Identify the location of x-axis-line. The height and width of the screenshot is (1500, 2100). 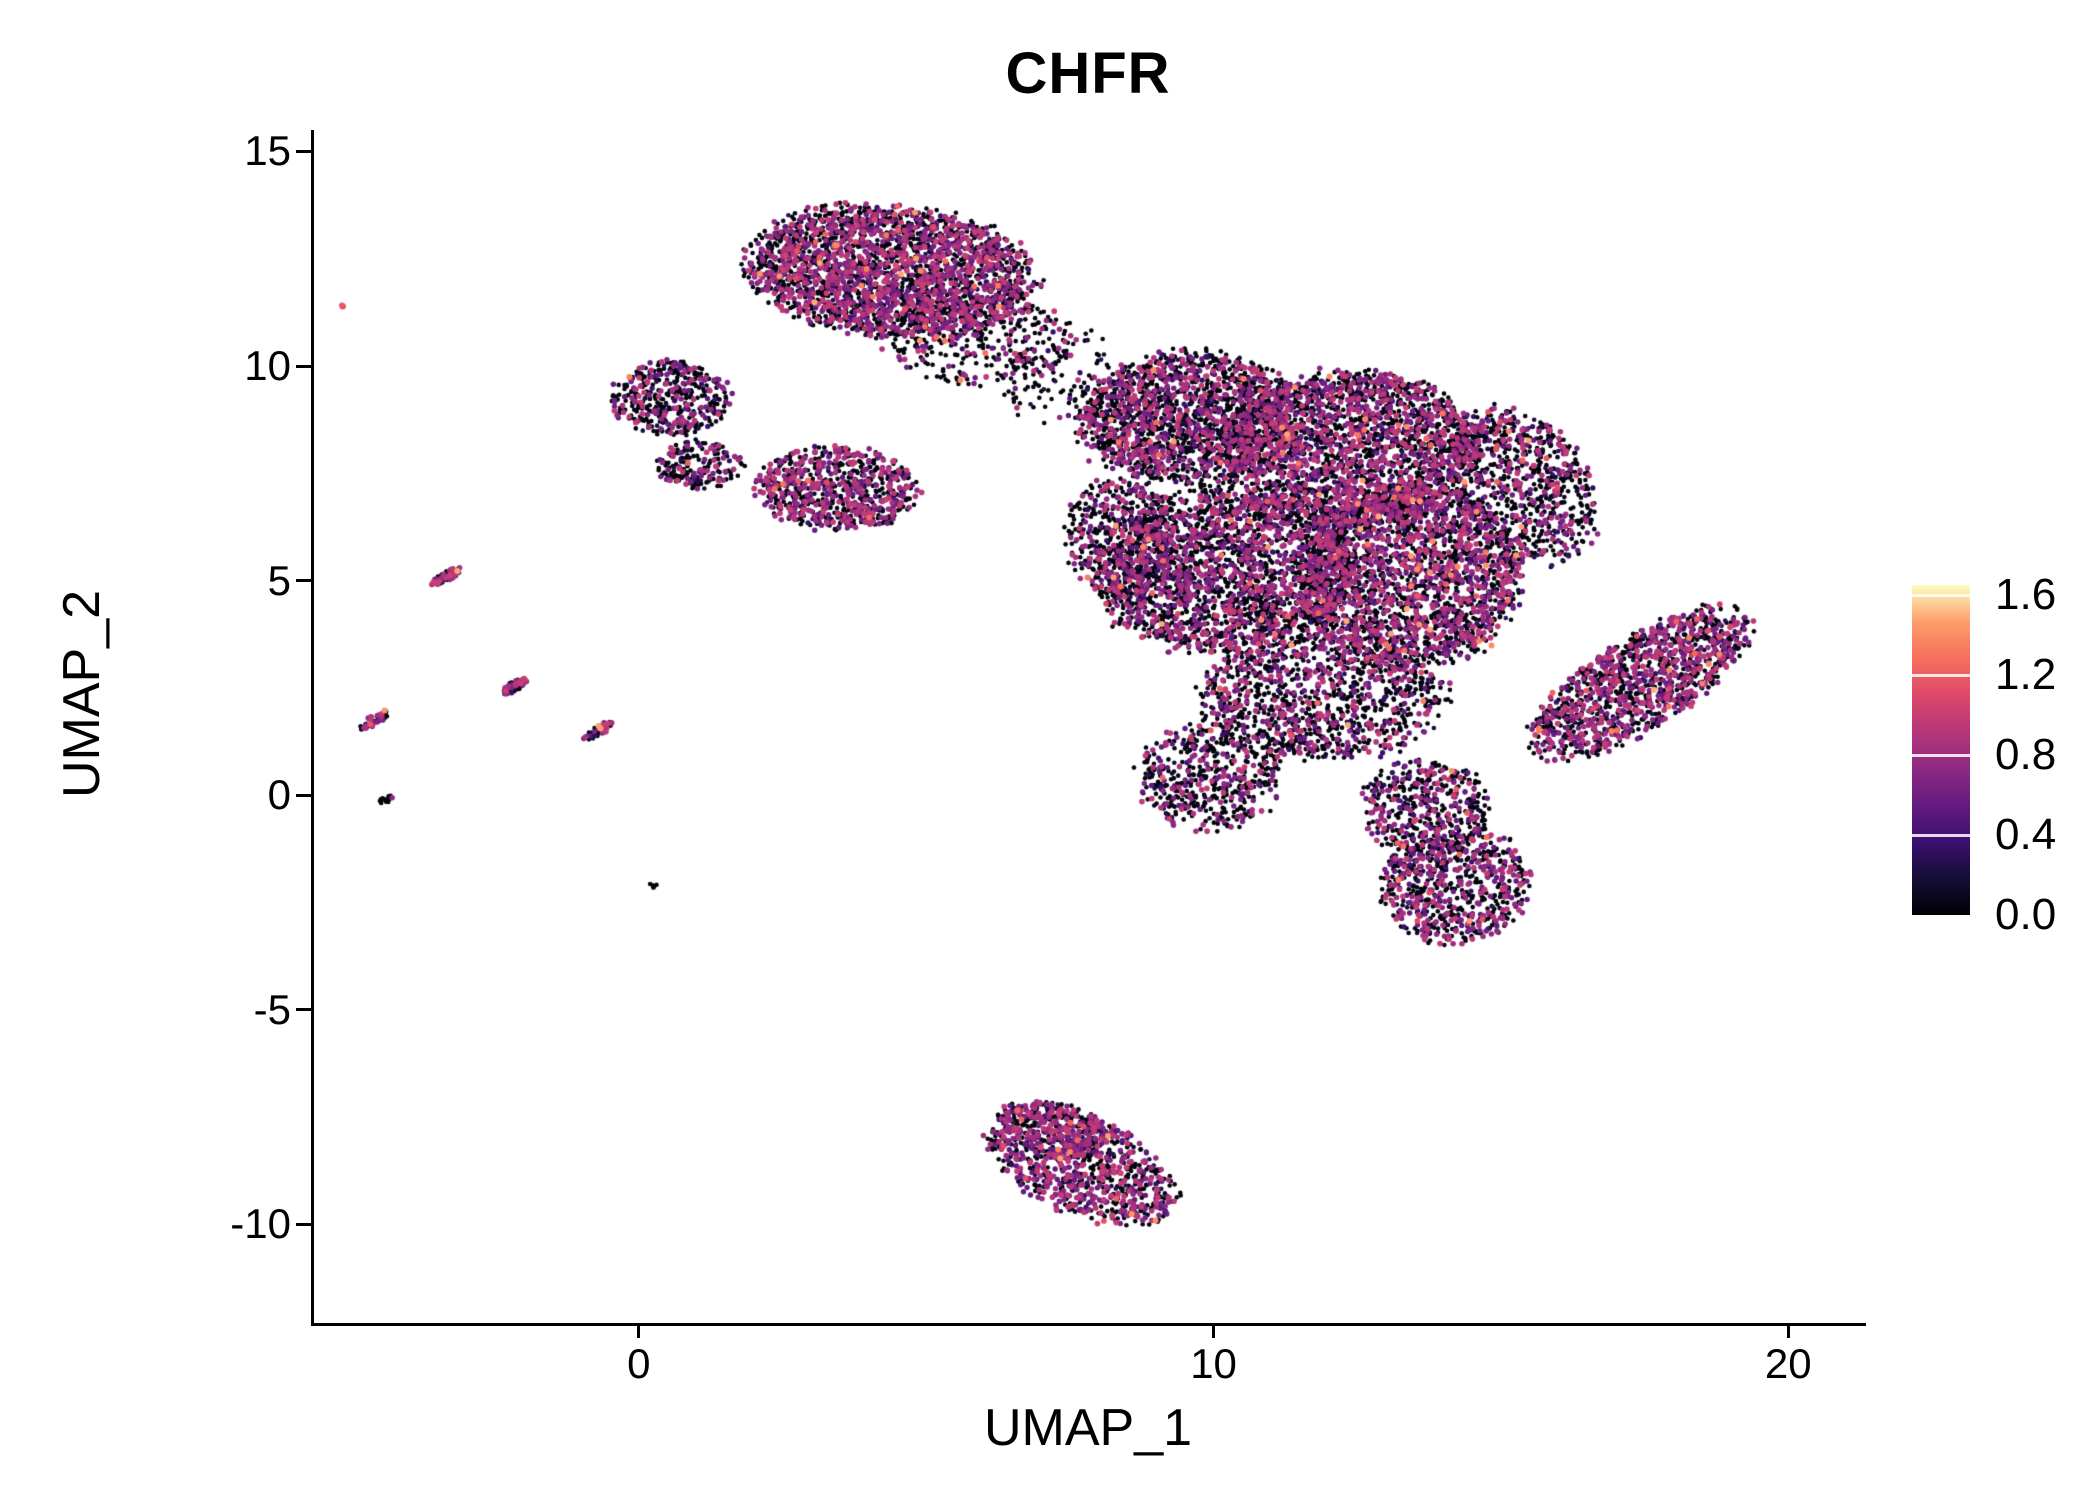
(1088, 1324).